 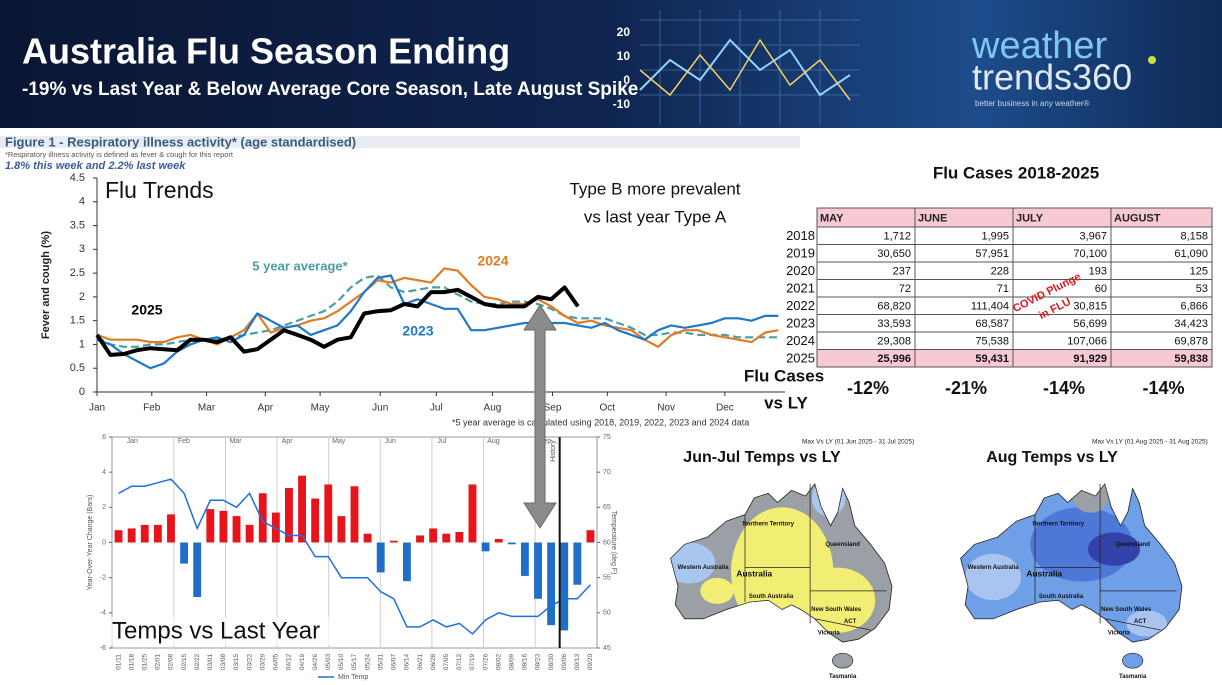 I want to click on table-cell: 71, so click(x=1003, y=289).